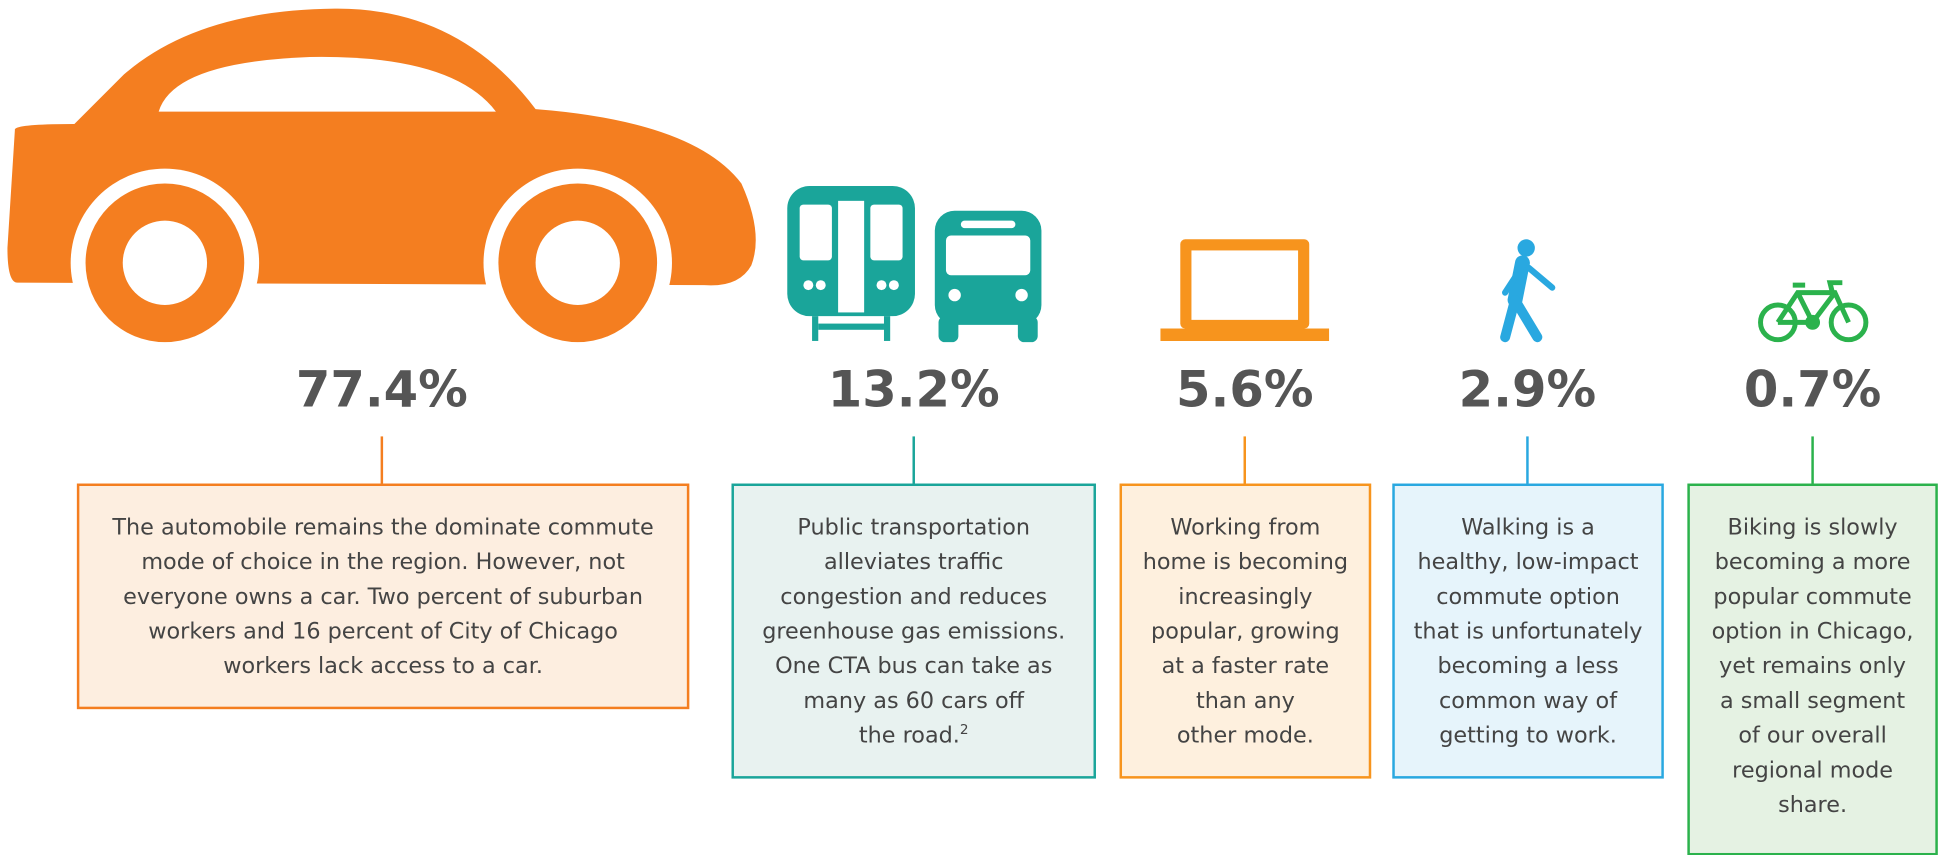  Describe the element at coordinates (1528, 527) in the screenshot. I see `description-line: Walking is a` at that location.